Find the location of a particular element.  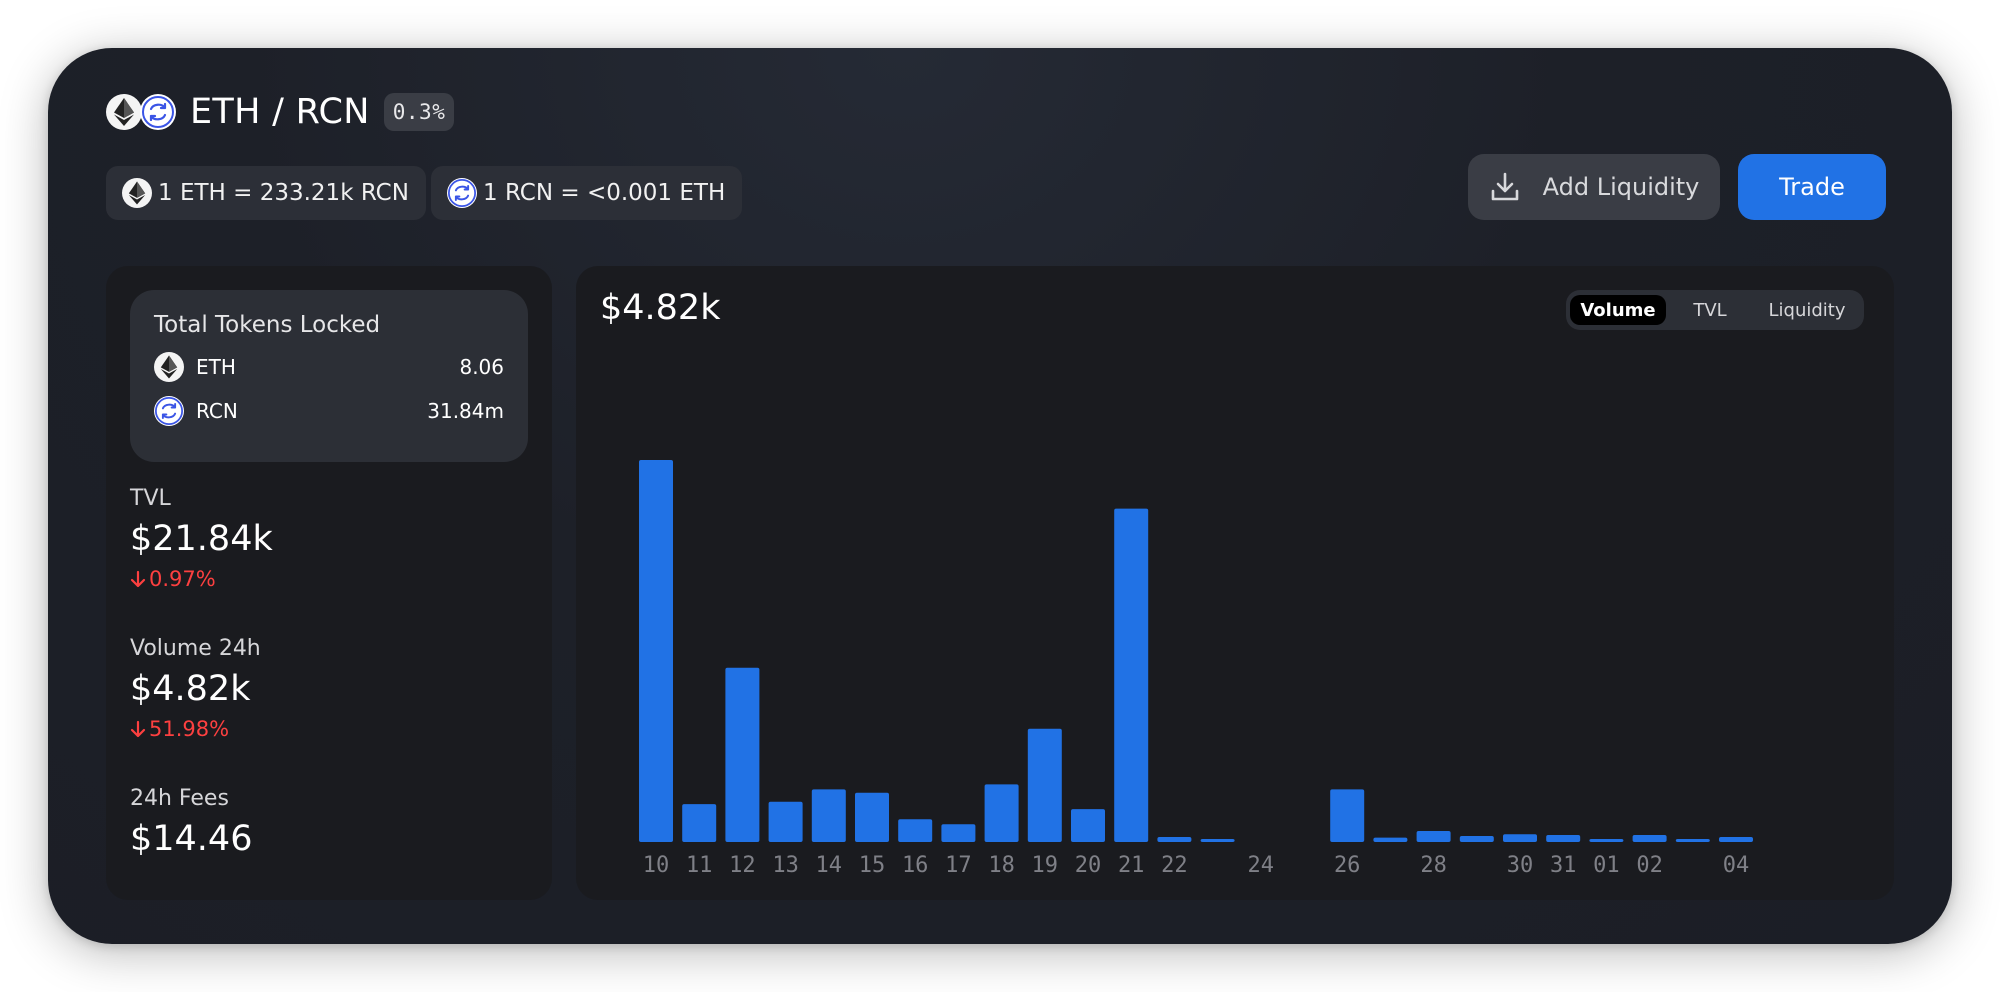

x-tick-label: 20 is located at coordinates (1088, 865).